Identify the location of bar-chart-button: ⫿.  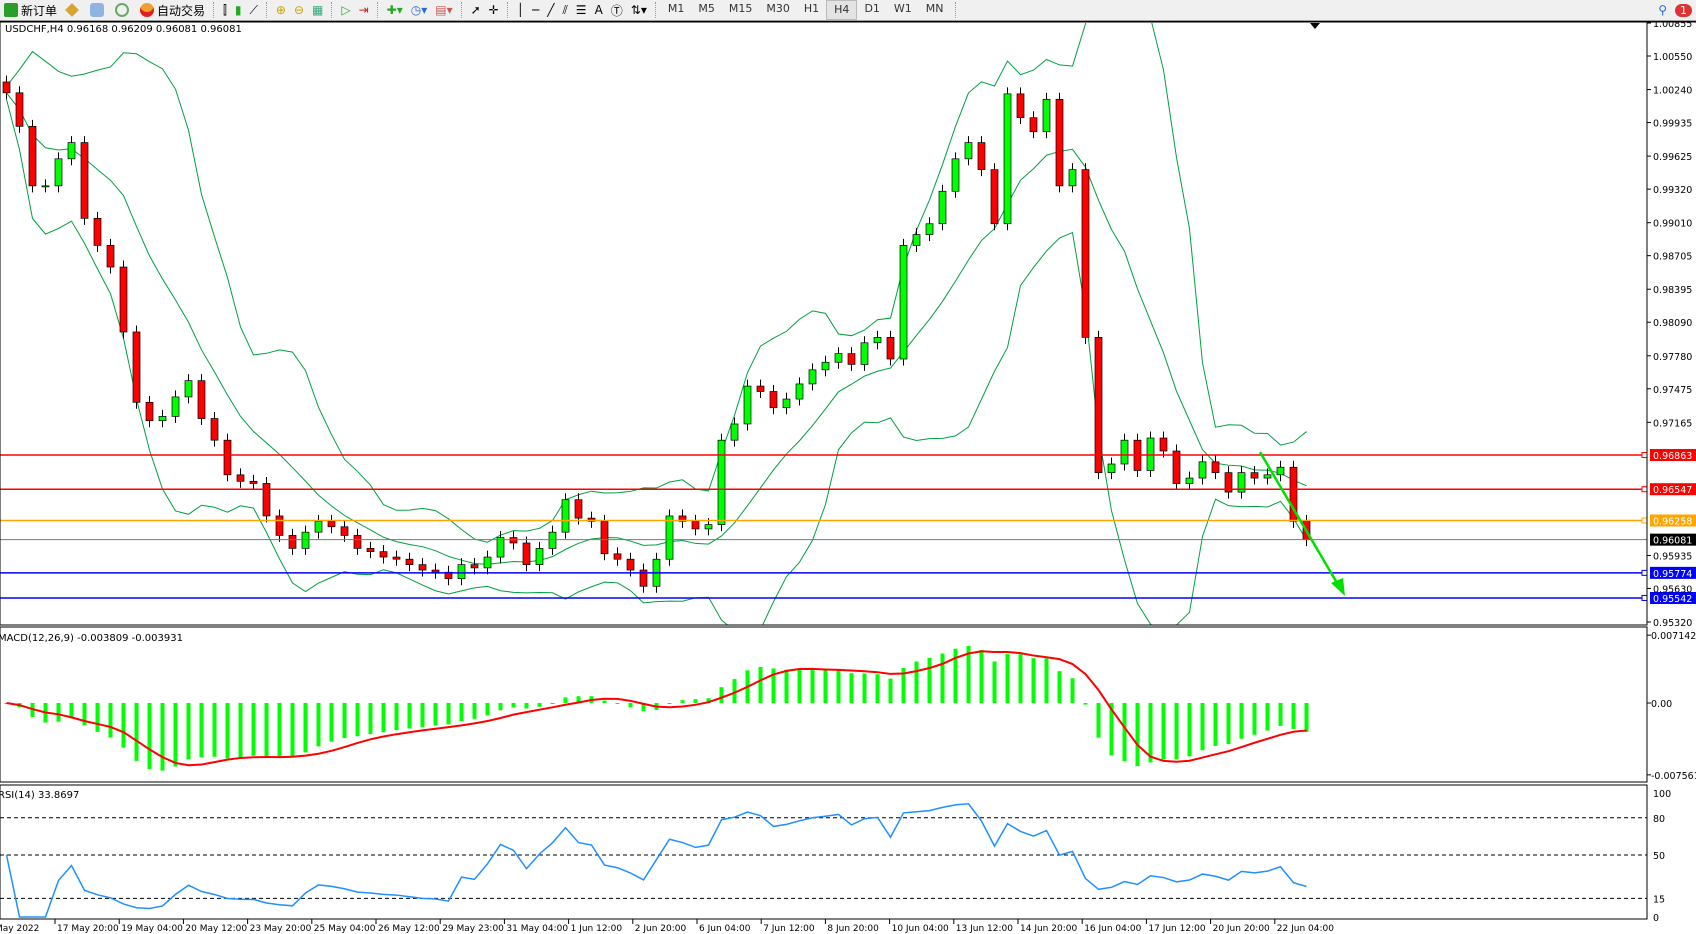
(225, 10).